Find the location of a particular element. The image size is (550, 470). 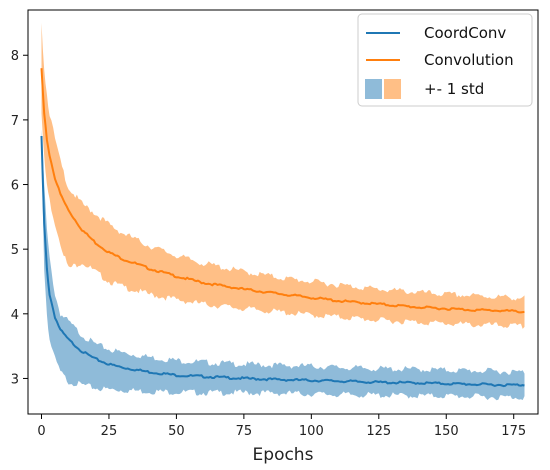

x-tick-label: 150 is located at coordinates (446, 431).